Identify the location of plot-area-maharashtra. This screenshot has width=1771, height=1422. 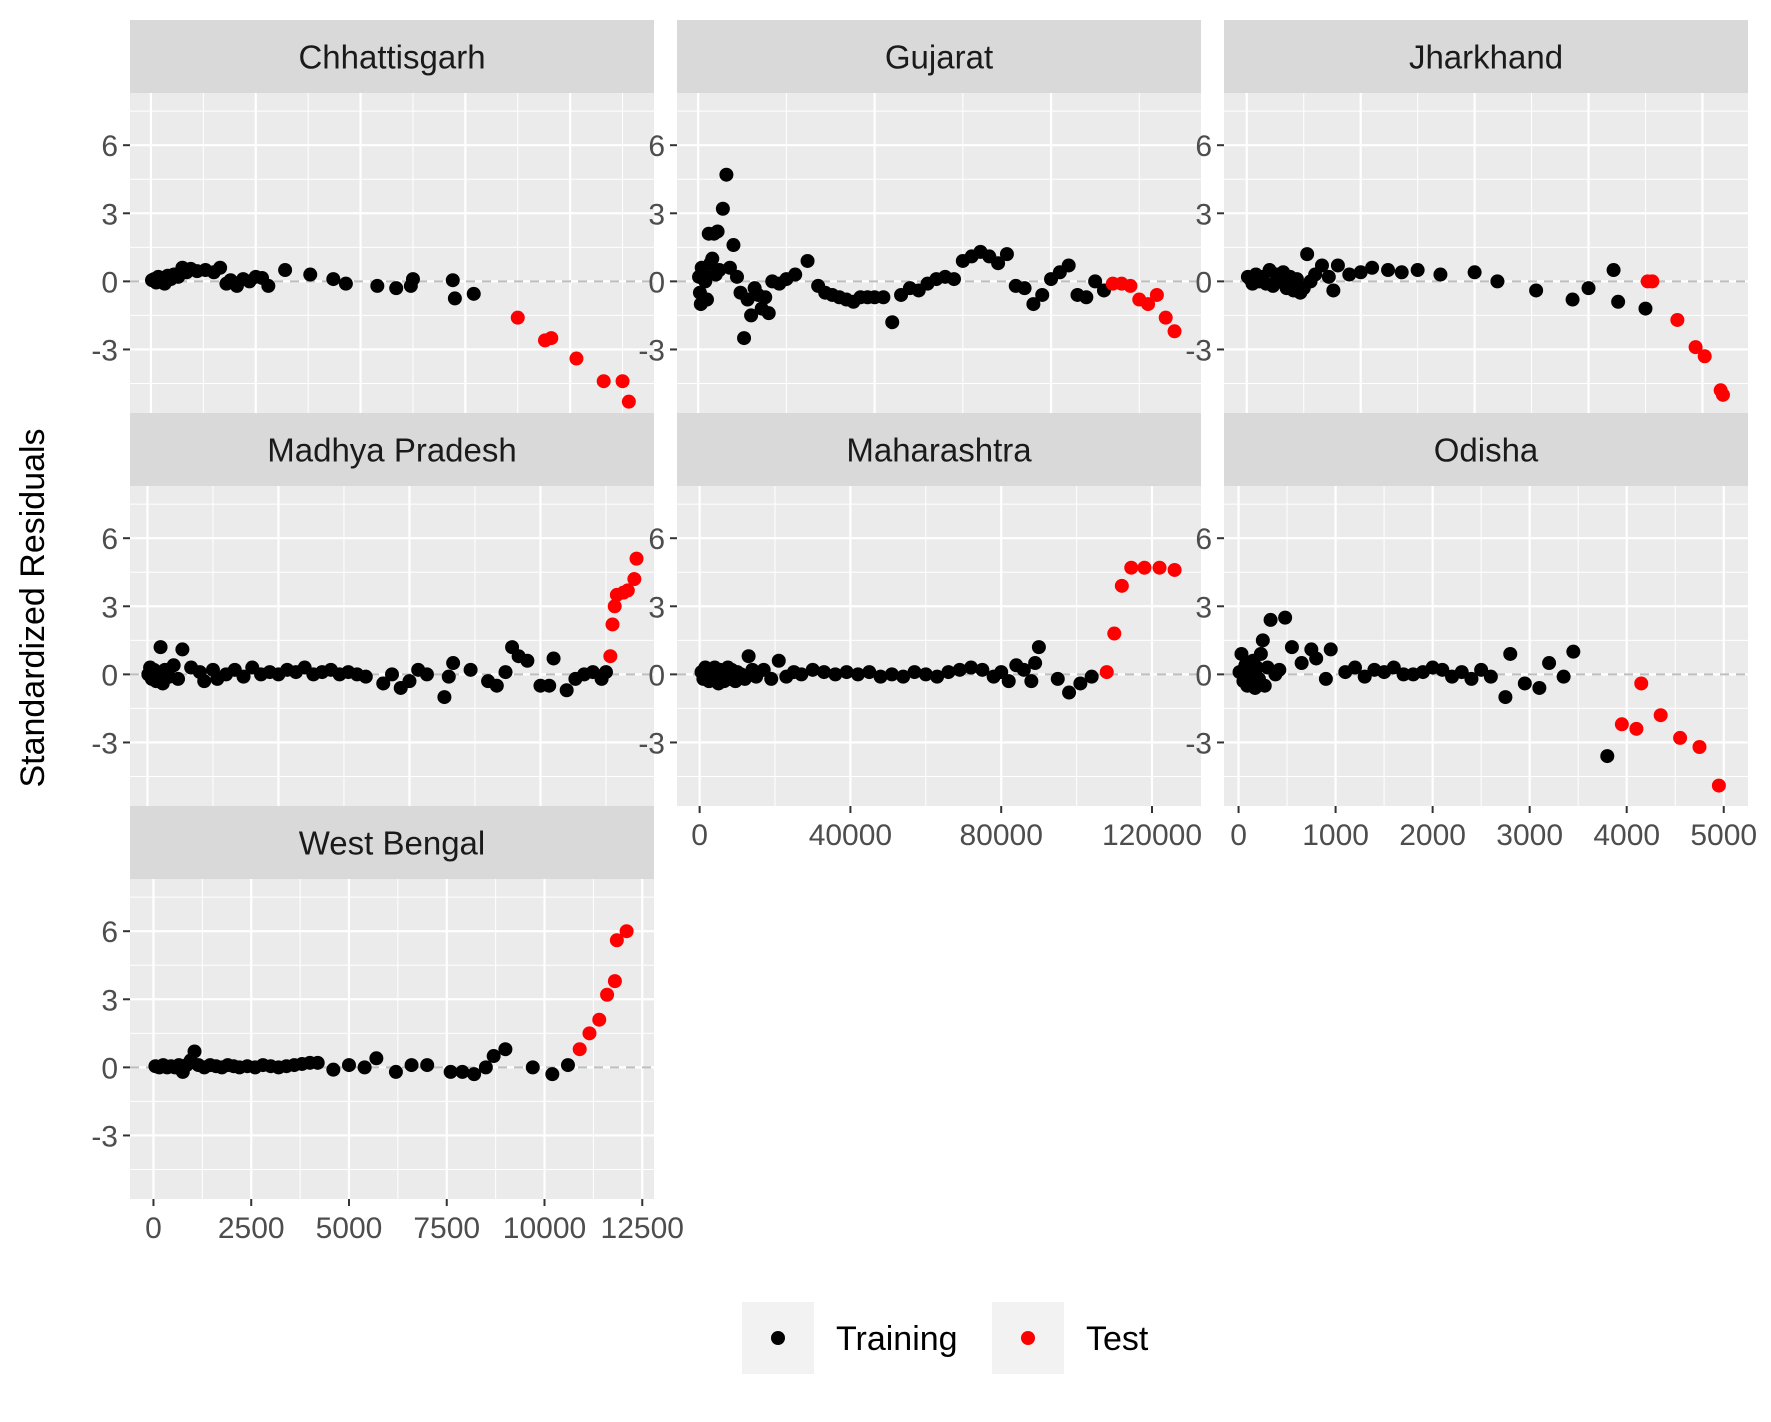
(939, 646).